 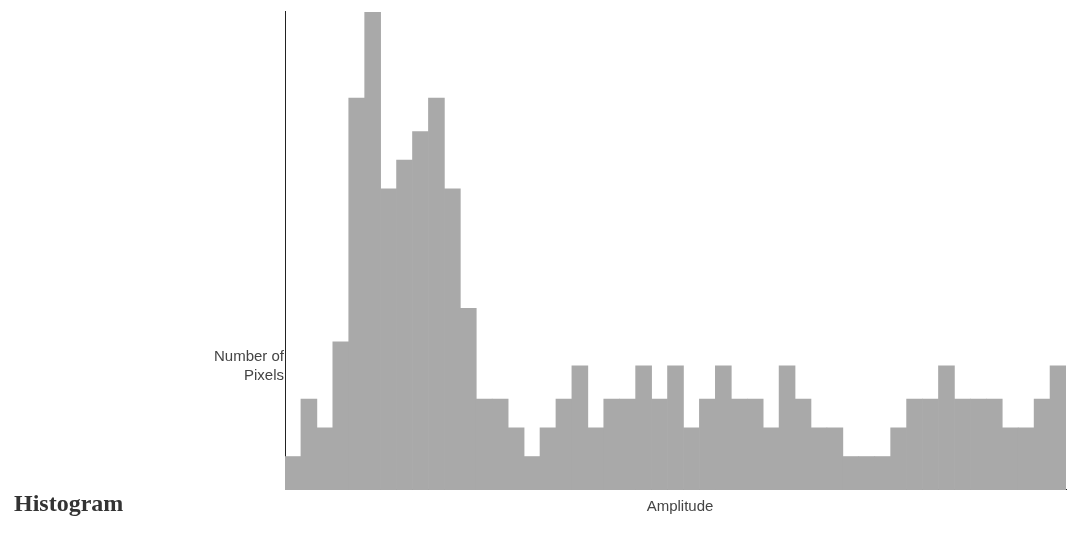 I want to click on x-axis-title: Amplitude, so click(x=680, y=505).